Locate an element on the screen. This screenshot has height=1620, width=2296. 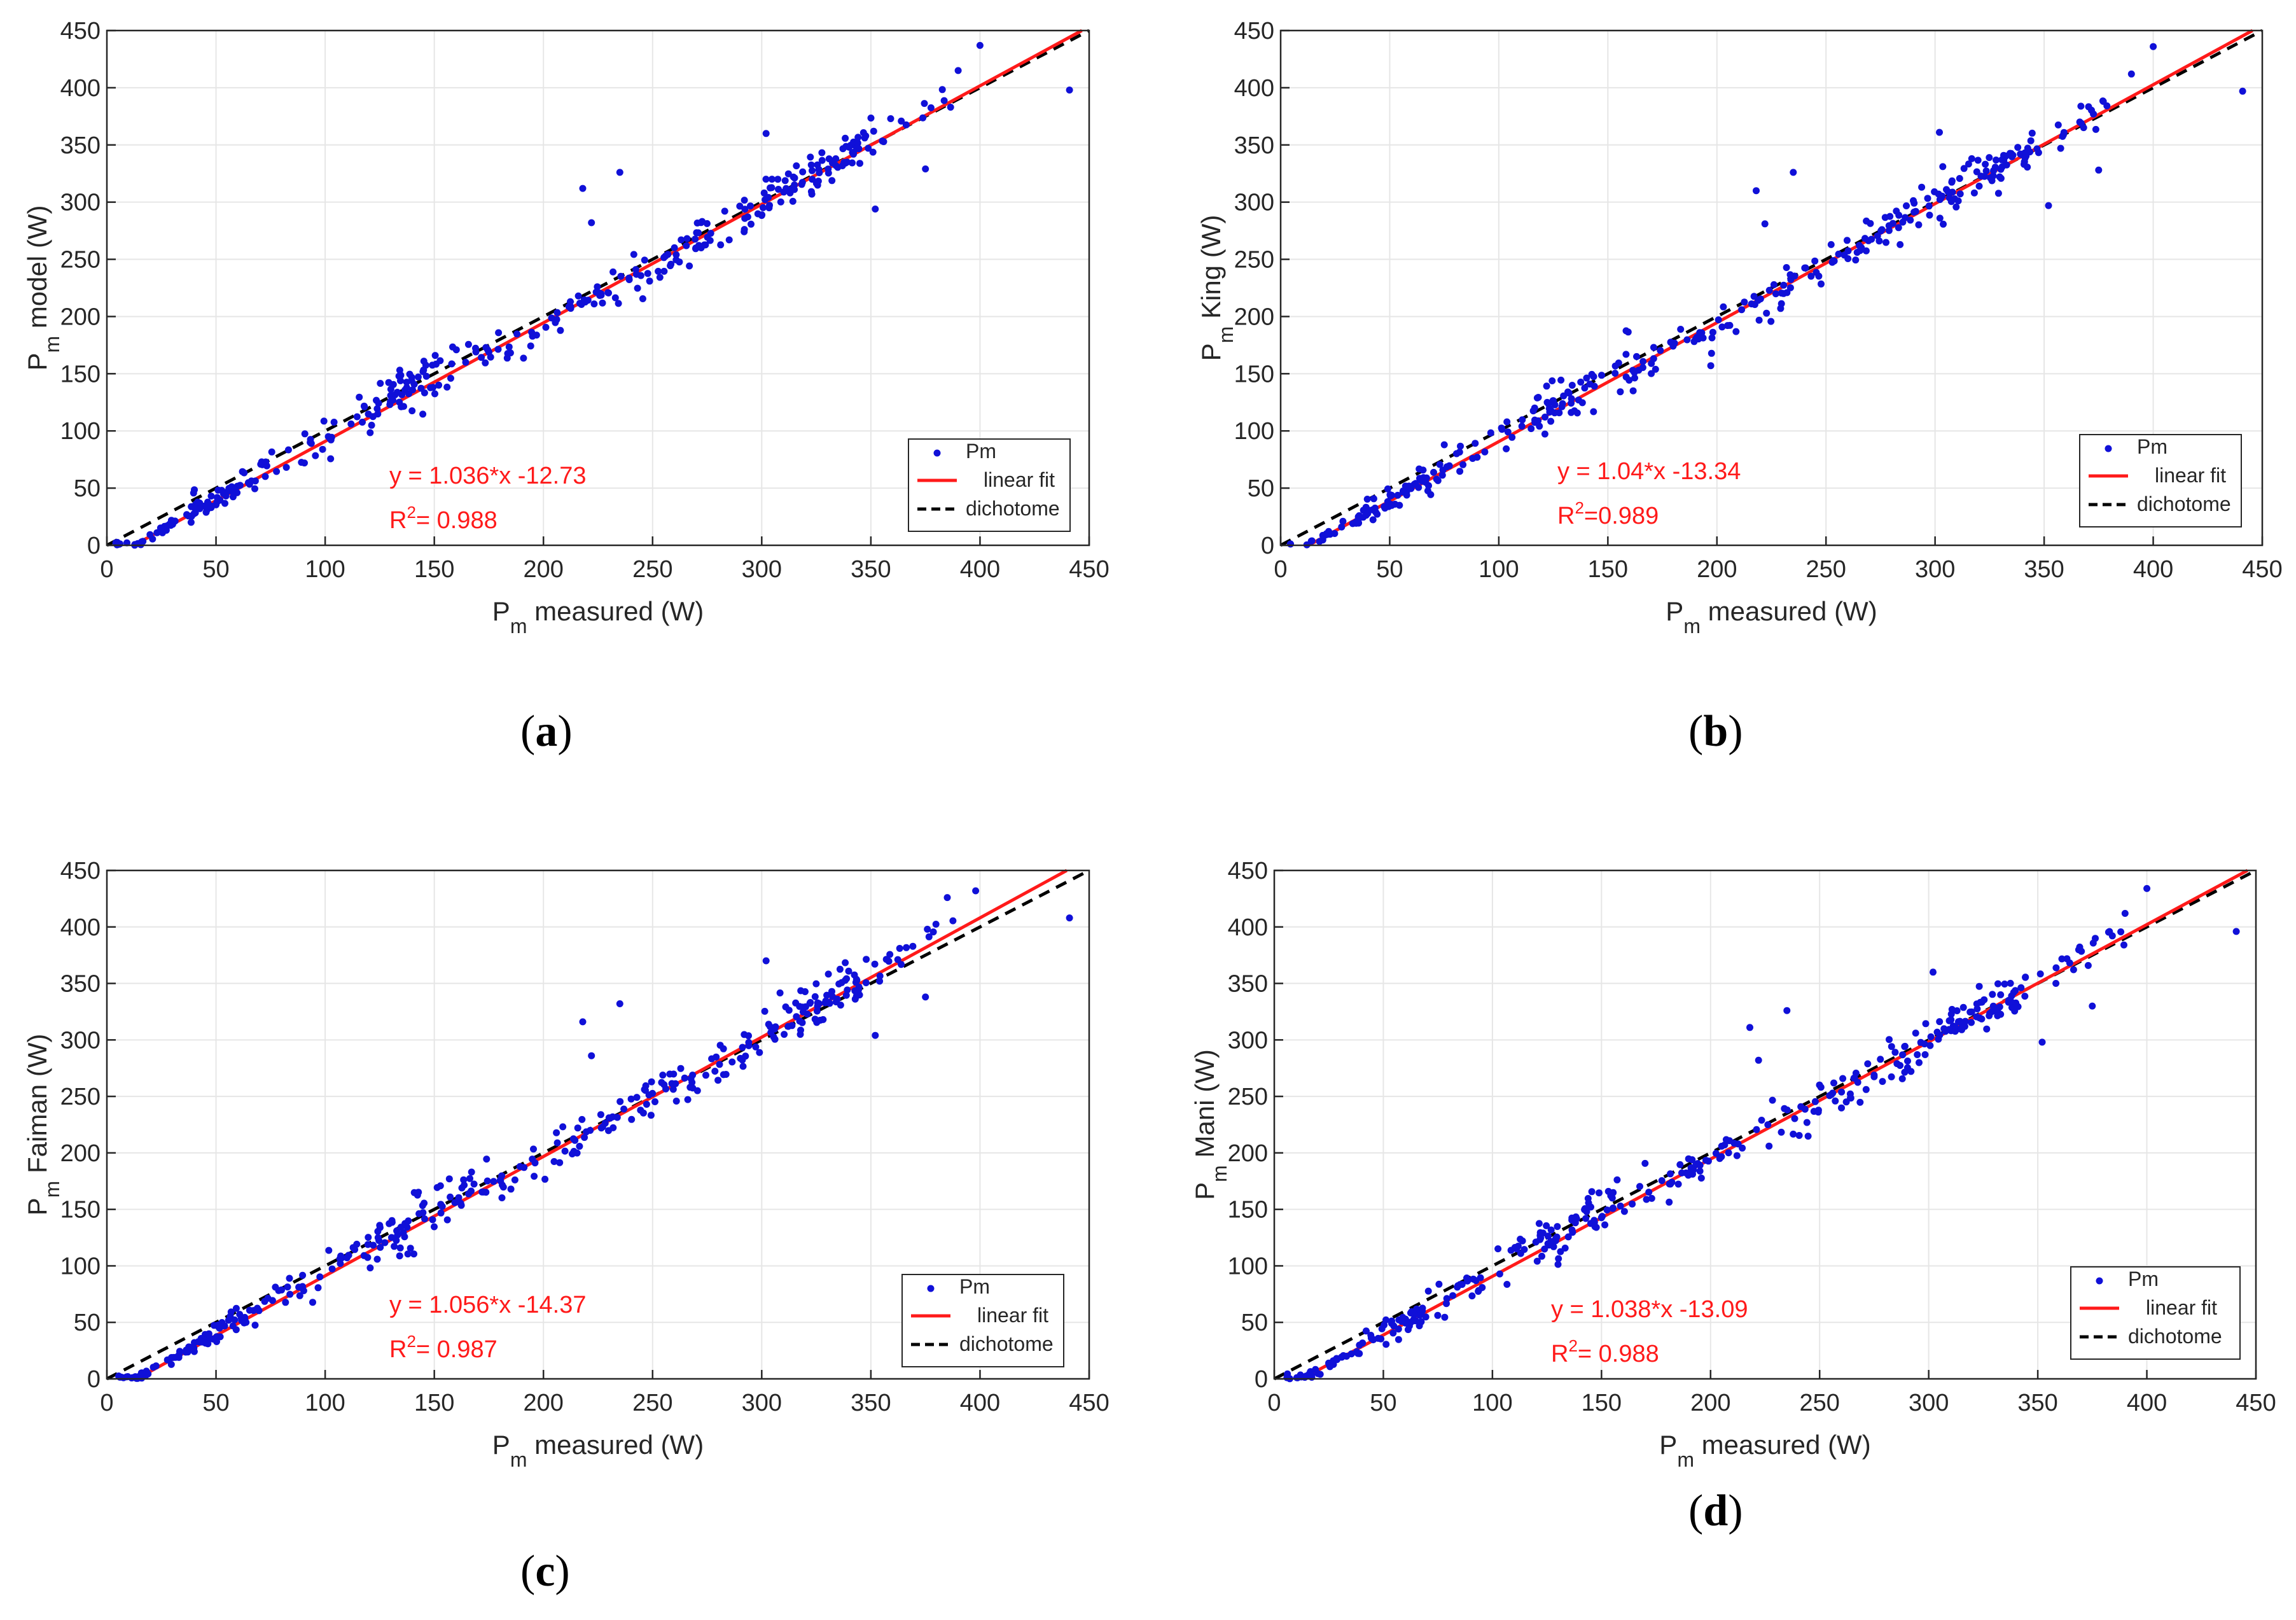
x-tick-label: 400 is located at coordinates (2153, 569).